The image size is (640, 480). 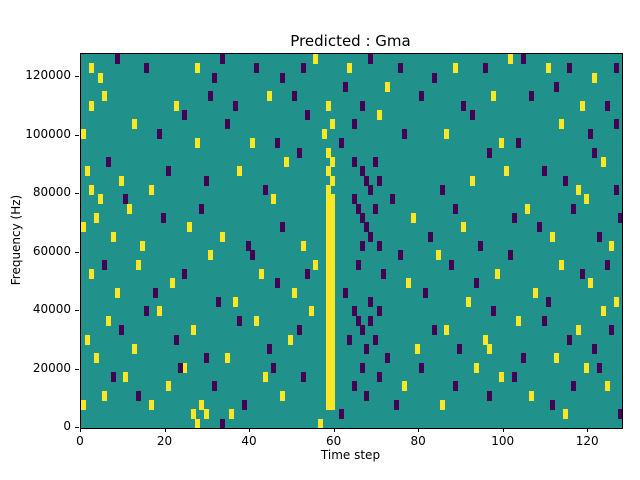 What do you see at coordinates (67, 426) in the screenshot?
I see `y-tick-label: 0` at bounding box center [67, 426].